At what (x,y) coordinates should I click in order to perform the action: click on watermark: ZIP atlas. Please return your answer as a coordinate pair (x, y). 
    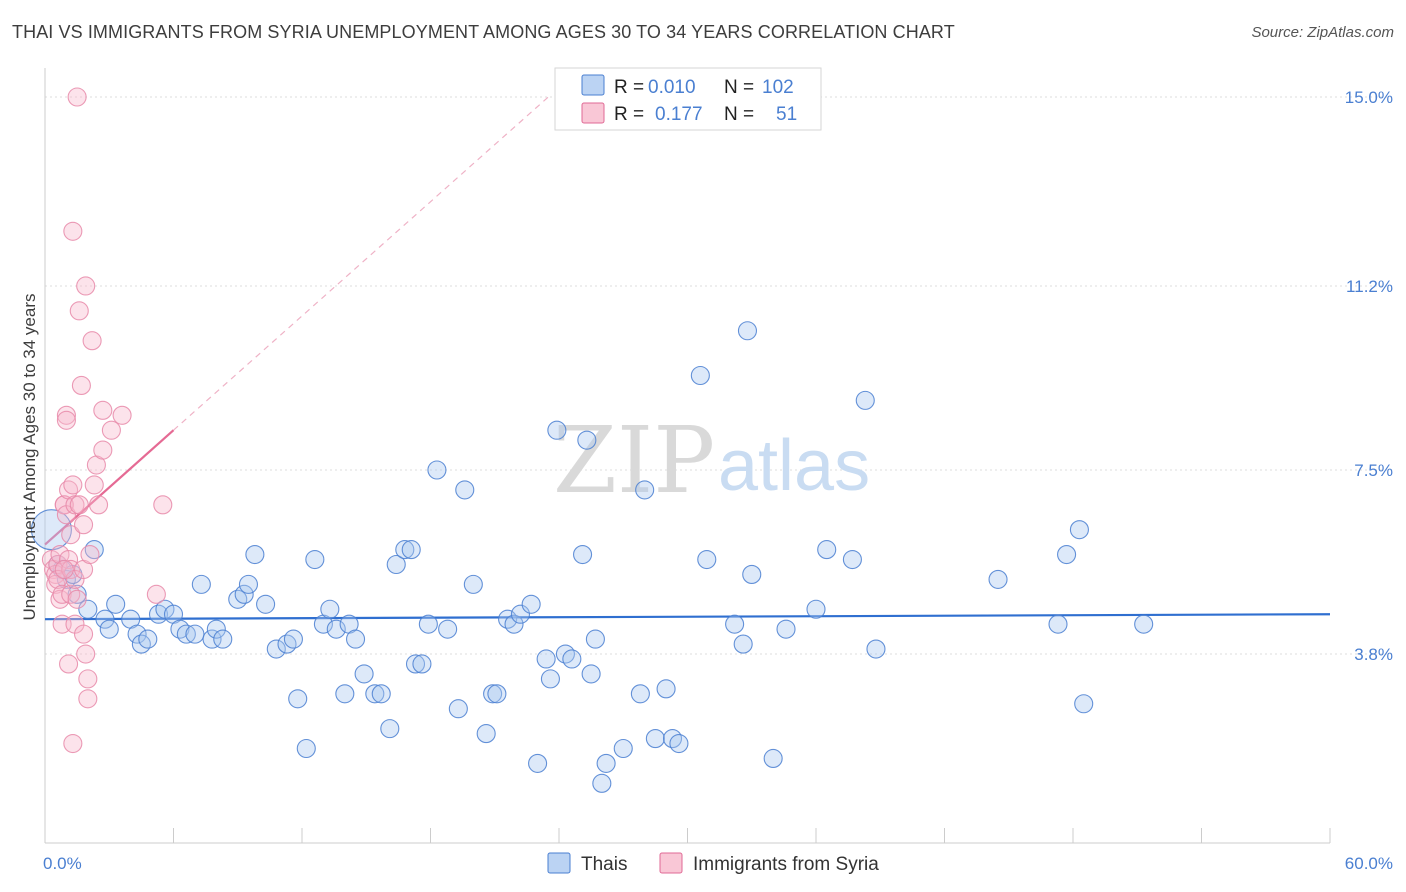
    Looking at the image, I should click on (711, 460).